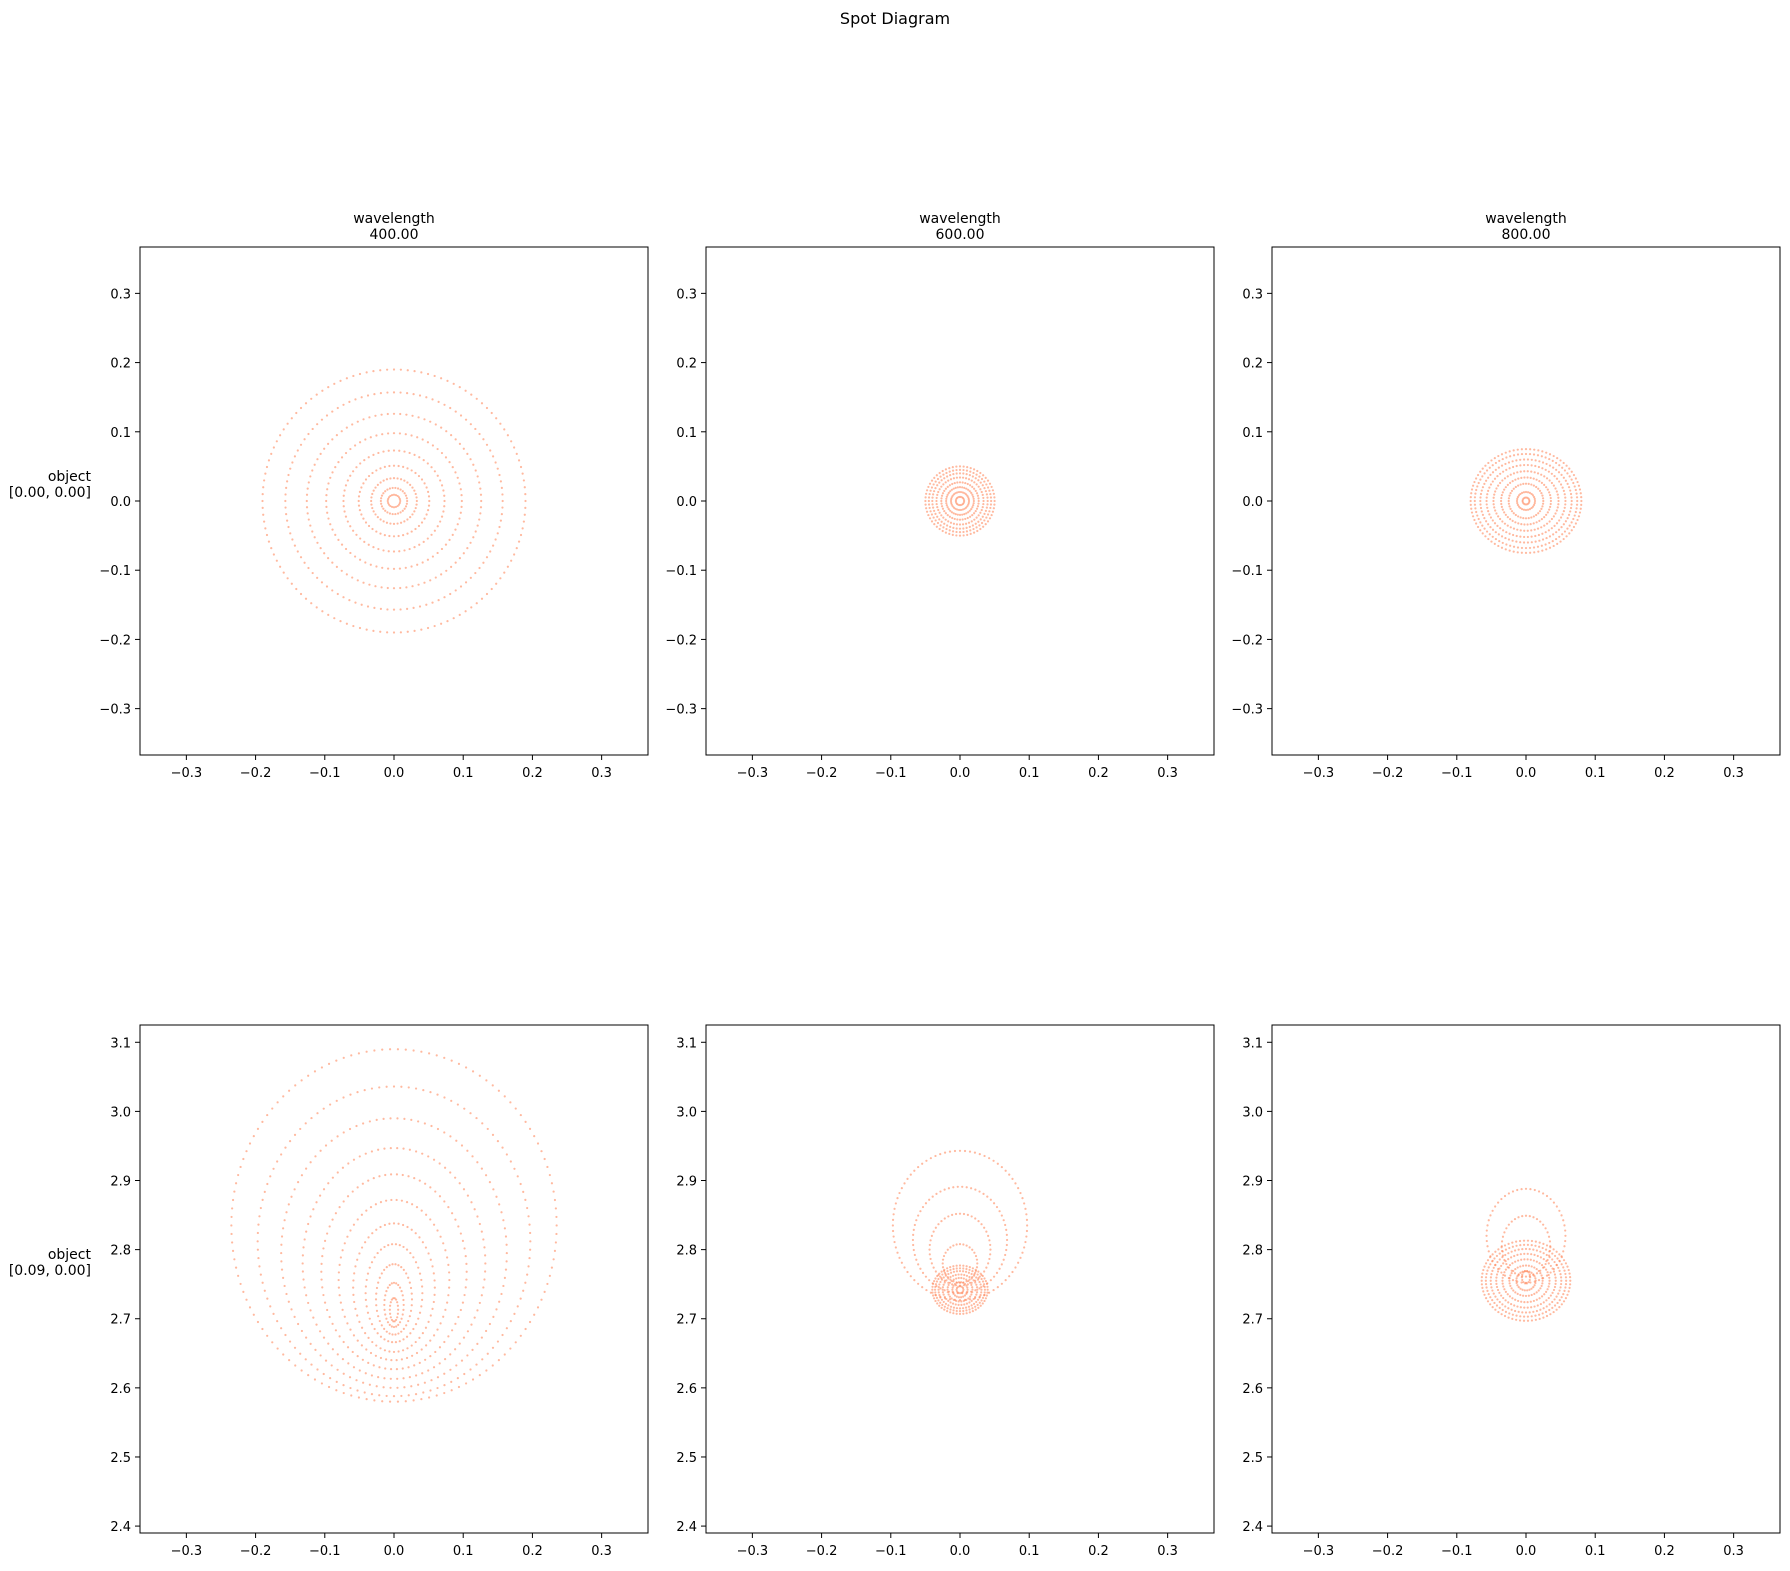 Image resolution: width=1790 pixels, height=1571 pixels. What do you see at coordinates (394, 1279) in the screenshot?
I see `axes-frame` at bounding box center [394, 1279].